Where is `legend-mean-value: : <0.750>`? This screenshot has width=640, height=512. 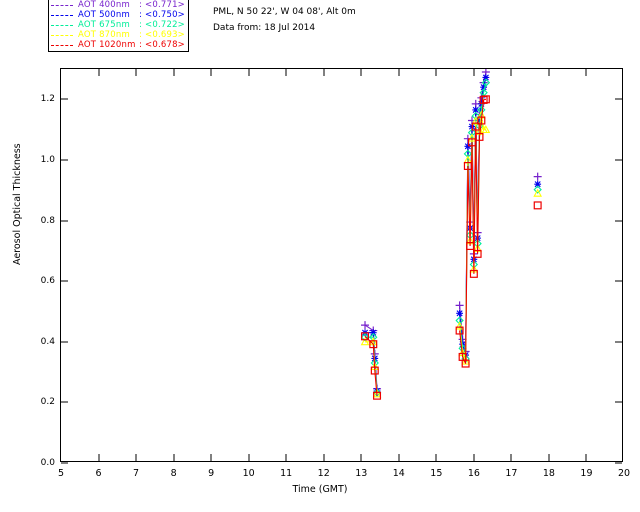 legend-mean-value: : <0.750> is located at coordinates (162, 14).